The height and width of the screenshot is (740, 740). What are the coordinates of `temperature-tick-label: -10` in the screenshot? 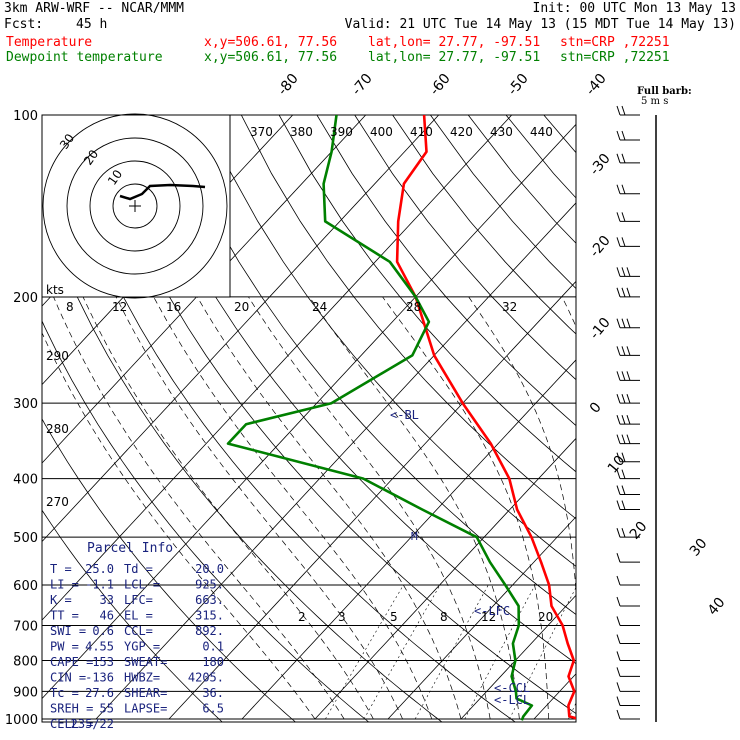 It's located at (600, 329).